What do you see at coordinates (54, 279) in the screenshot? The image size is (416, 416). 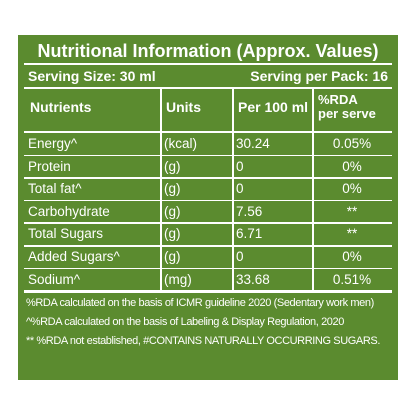 I see `table-cell: Sodium^` at bounding box center [54, 279].